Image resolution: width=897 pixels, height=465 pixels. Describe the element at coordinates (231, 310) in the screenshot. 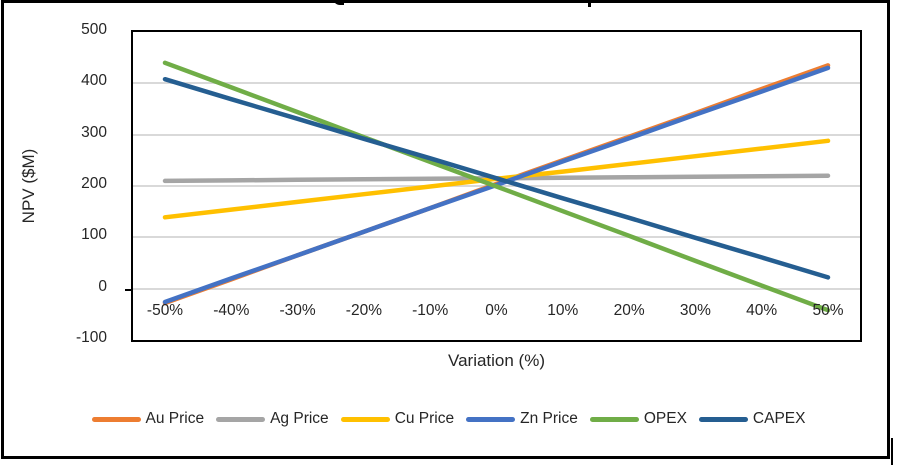

I see `x-tick--40pct: -40%` at that location.